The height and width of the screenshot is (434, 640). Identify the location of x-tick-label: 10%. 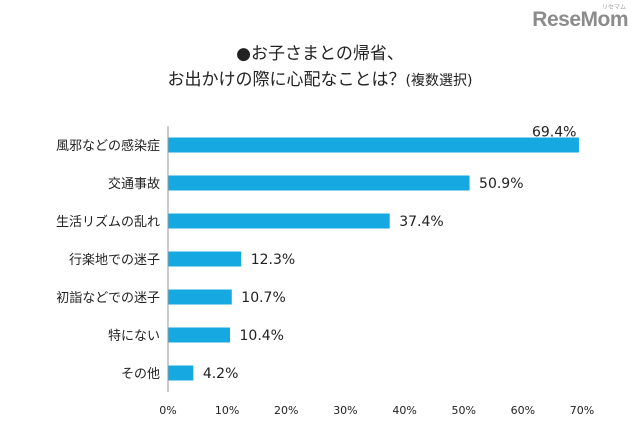
(227, 410).